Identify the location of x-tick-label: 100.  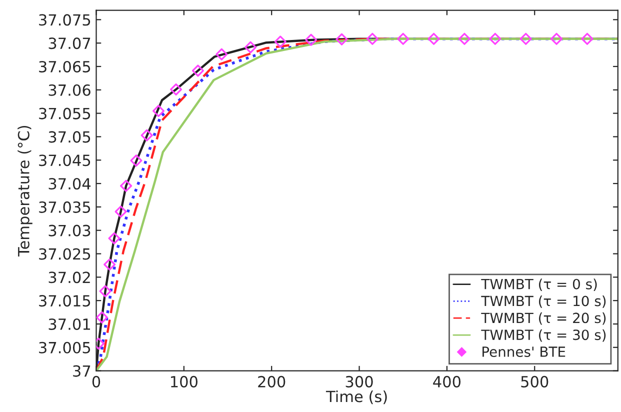
(184, 382).